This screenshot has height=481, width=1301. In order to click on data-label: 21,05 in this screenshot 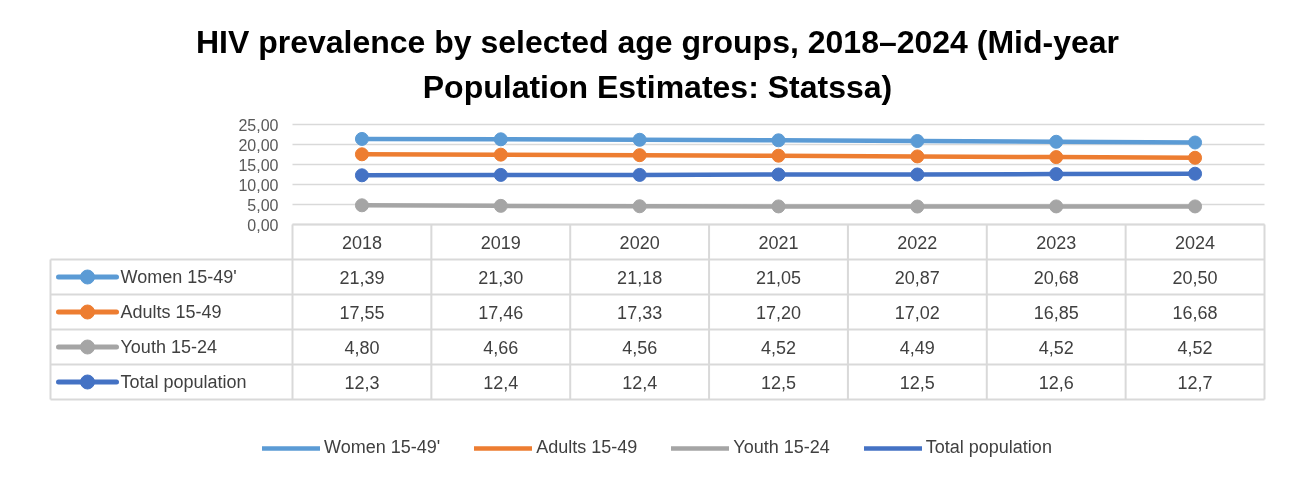, I will do `click(778, 277)`.